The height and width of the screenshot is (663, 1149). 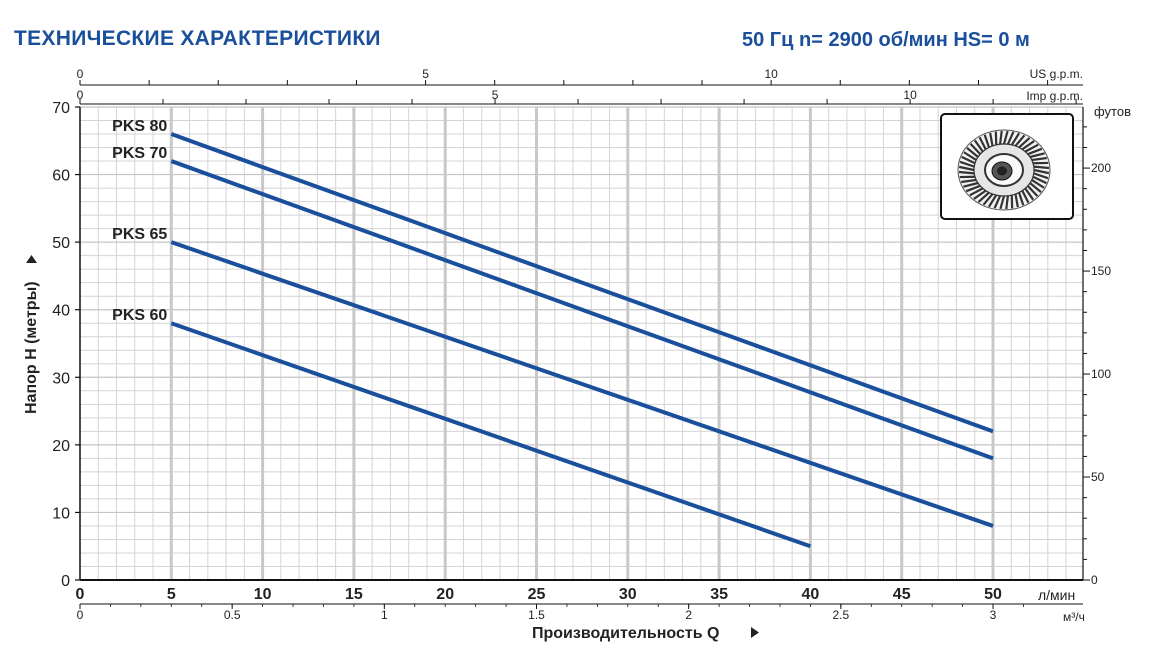 What do you see at coordinates (61, 378) in the screenshot?
I see `y-tick-label: 30` at bounding box center [61, 378].